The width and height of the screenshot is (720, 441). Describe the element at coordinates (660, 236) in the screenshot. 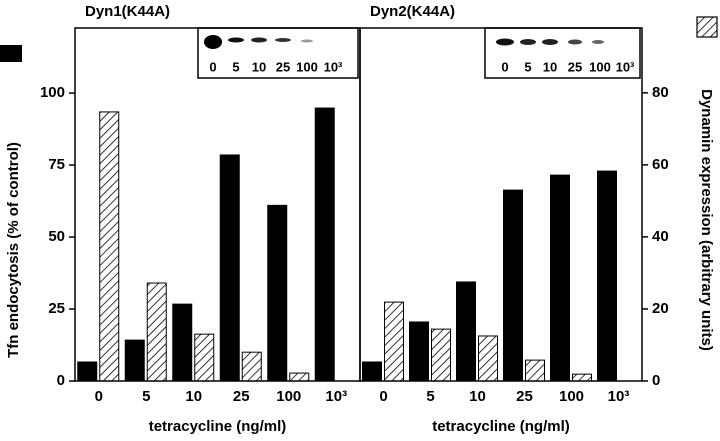

I see `y2-tick-label: 40` at that location.